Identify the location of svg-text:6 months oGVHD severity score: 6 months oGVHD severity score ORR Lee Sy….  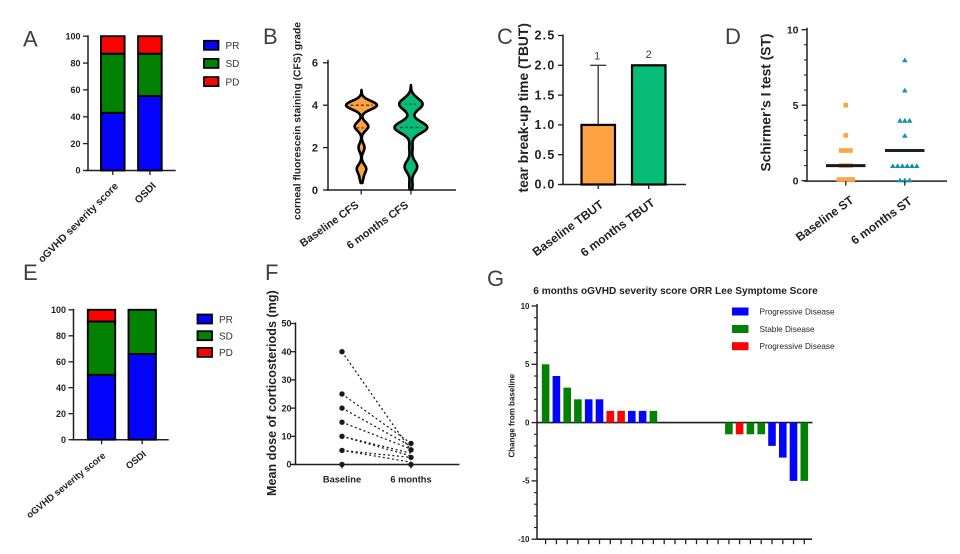
(675, 291).